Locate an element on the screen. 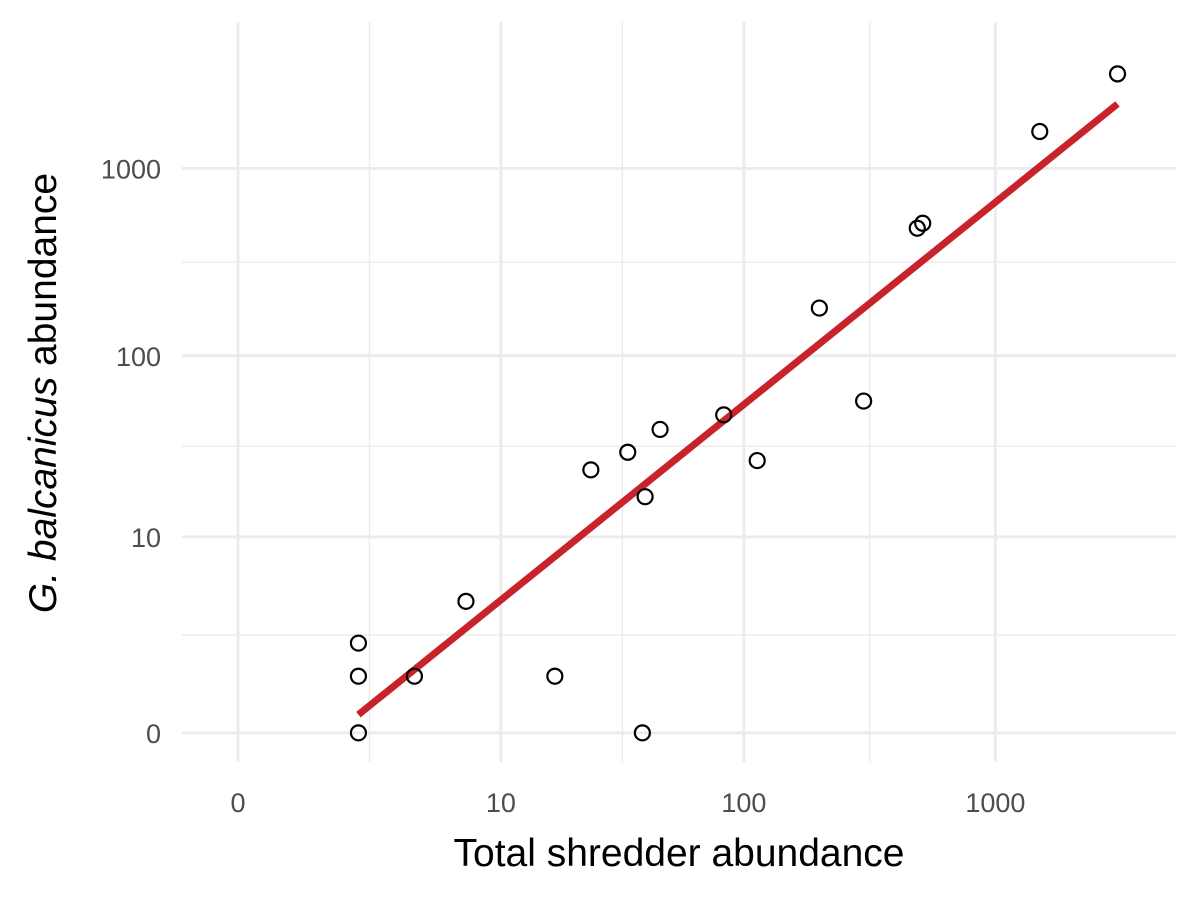 The height and width of the screenshot is (900, 1200). y-tick-labels: 0 10 100 1000 is located at coordinates (131, 451).